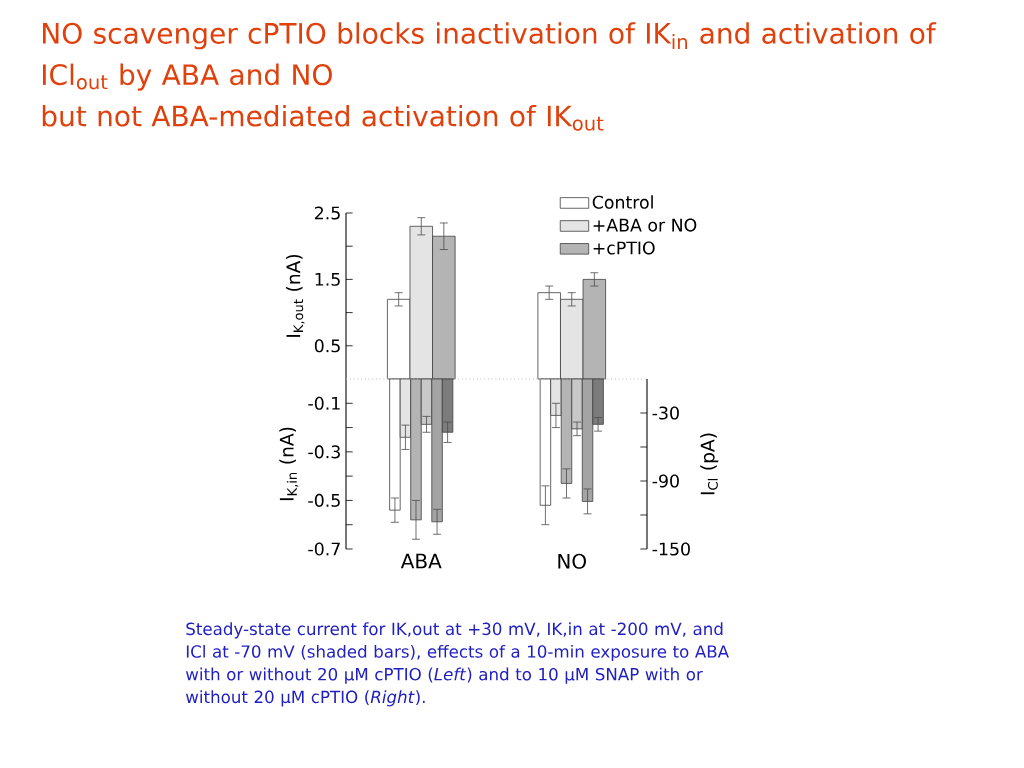  Describe the element at coordinates (671, 549) in the screenshot. I see `y2-tick-label: -150` at that location.